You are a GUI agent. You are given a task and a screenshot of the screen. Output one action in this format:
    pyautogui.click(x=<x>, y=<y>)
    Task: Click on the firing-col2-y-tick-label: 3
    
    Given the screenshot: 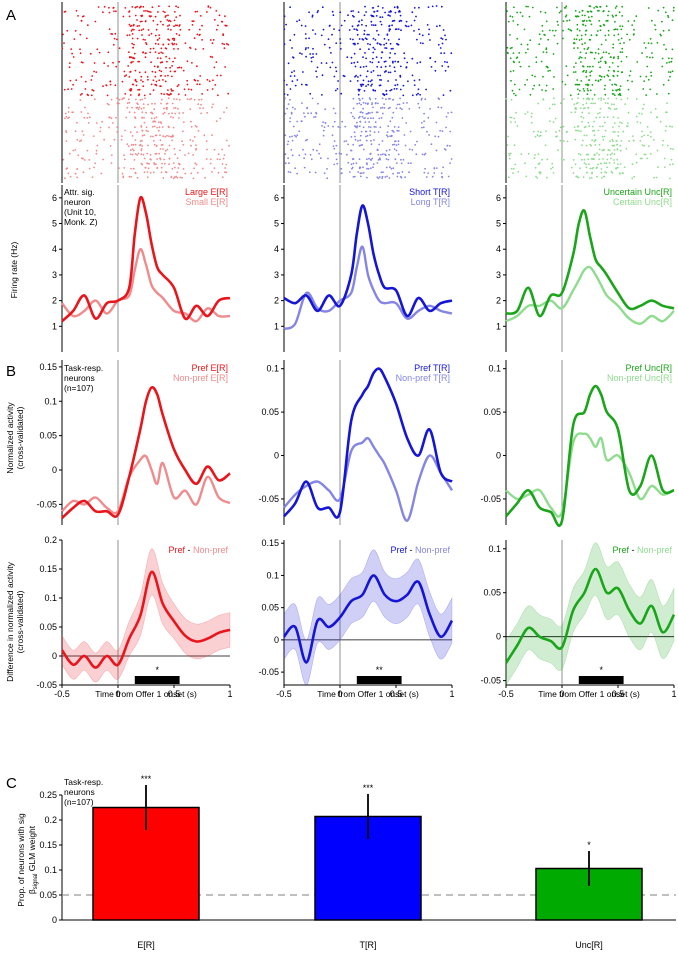 What is the action you would take?
    pyautogui.click(x=276, y=275)
    